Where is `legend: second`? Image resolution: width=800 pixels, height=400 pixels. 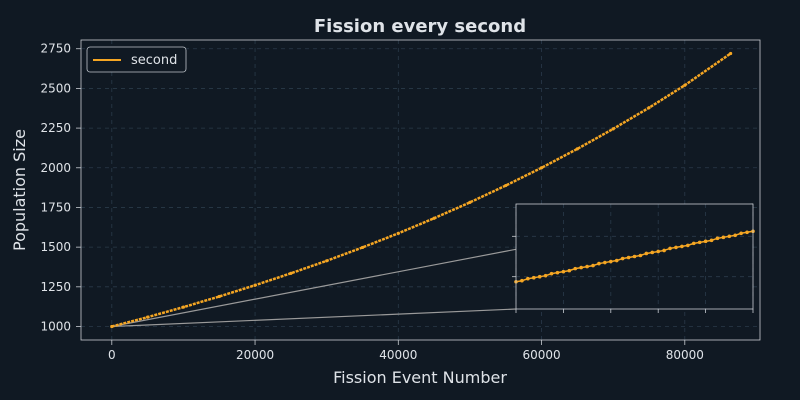
legend: second is located at coordinates (136, 59).